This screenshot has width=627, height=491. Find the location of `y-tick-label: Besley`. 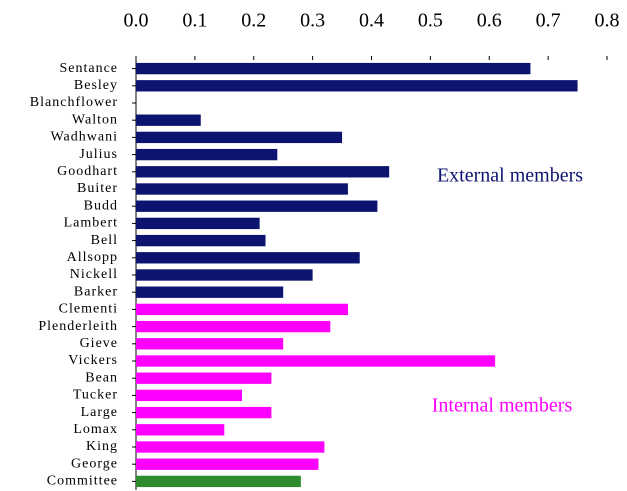

y-tick-label: Besley is located at coordinates (96, 85).